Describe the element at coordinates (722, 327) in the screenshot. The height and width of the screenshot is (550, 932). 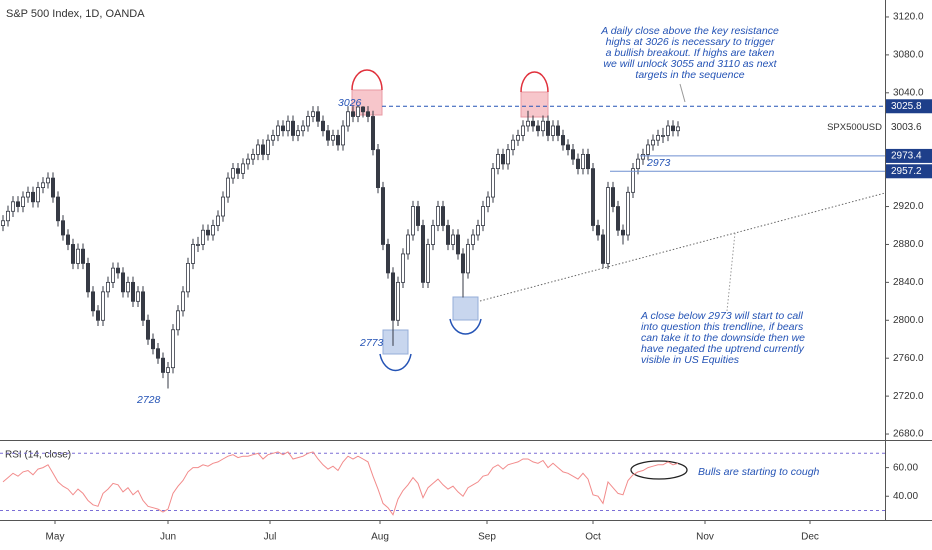
I see `note-text: into question this trendline, if bears` at that location.